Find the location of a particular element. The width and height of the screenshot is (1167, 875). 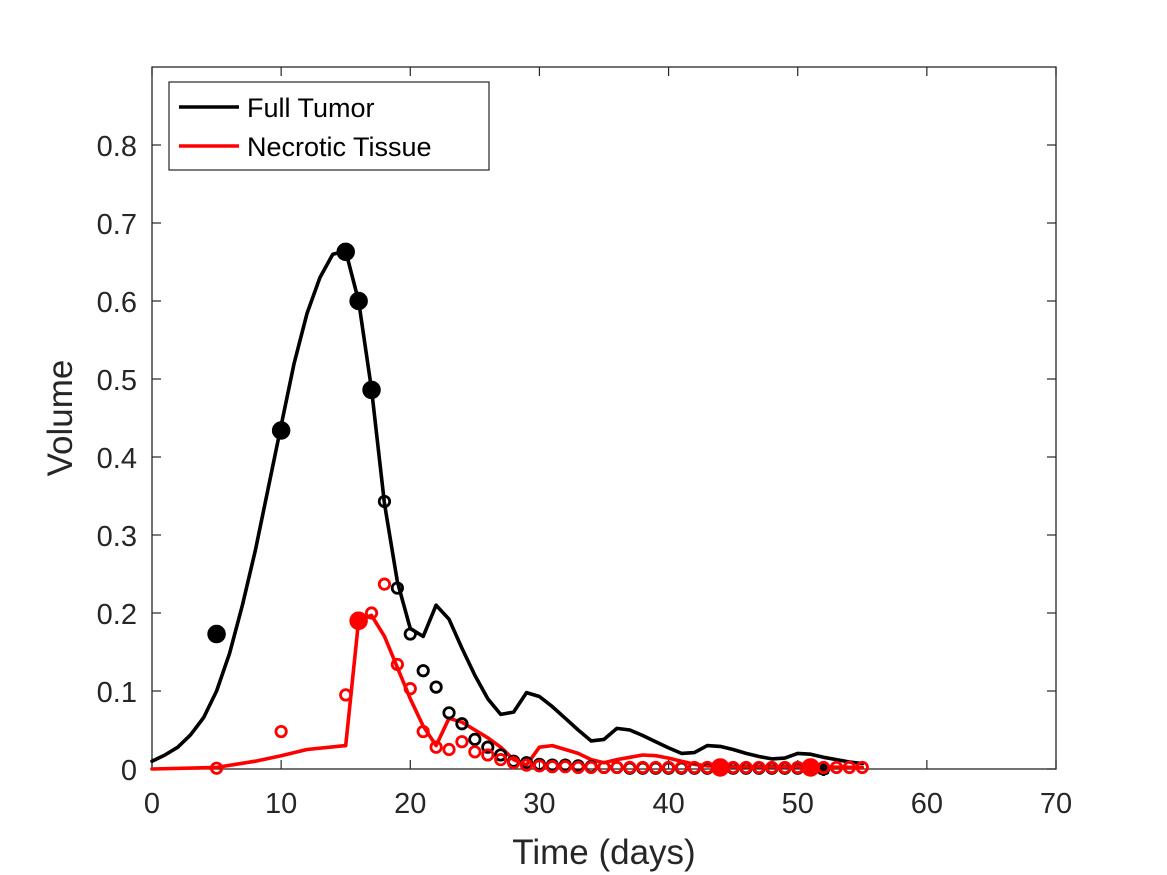

x-axis-label: Time (days) is located at coordinates (603, 852).